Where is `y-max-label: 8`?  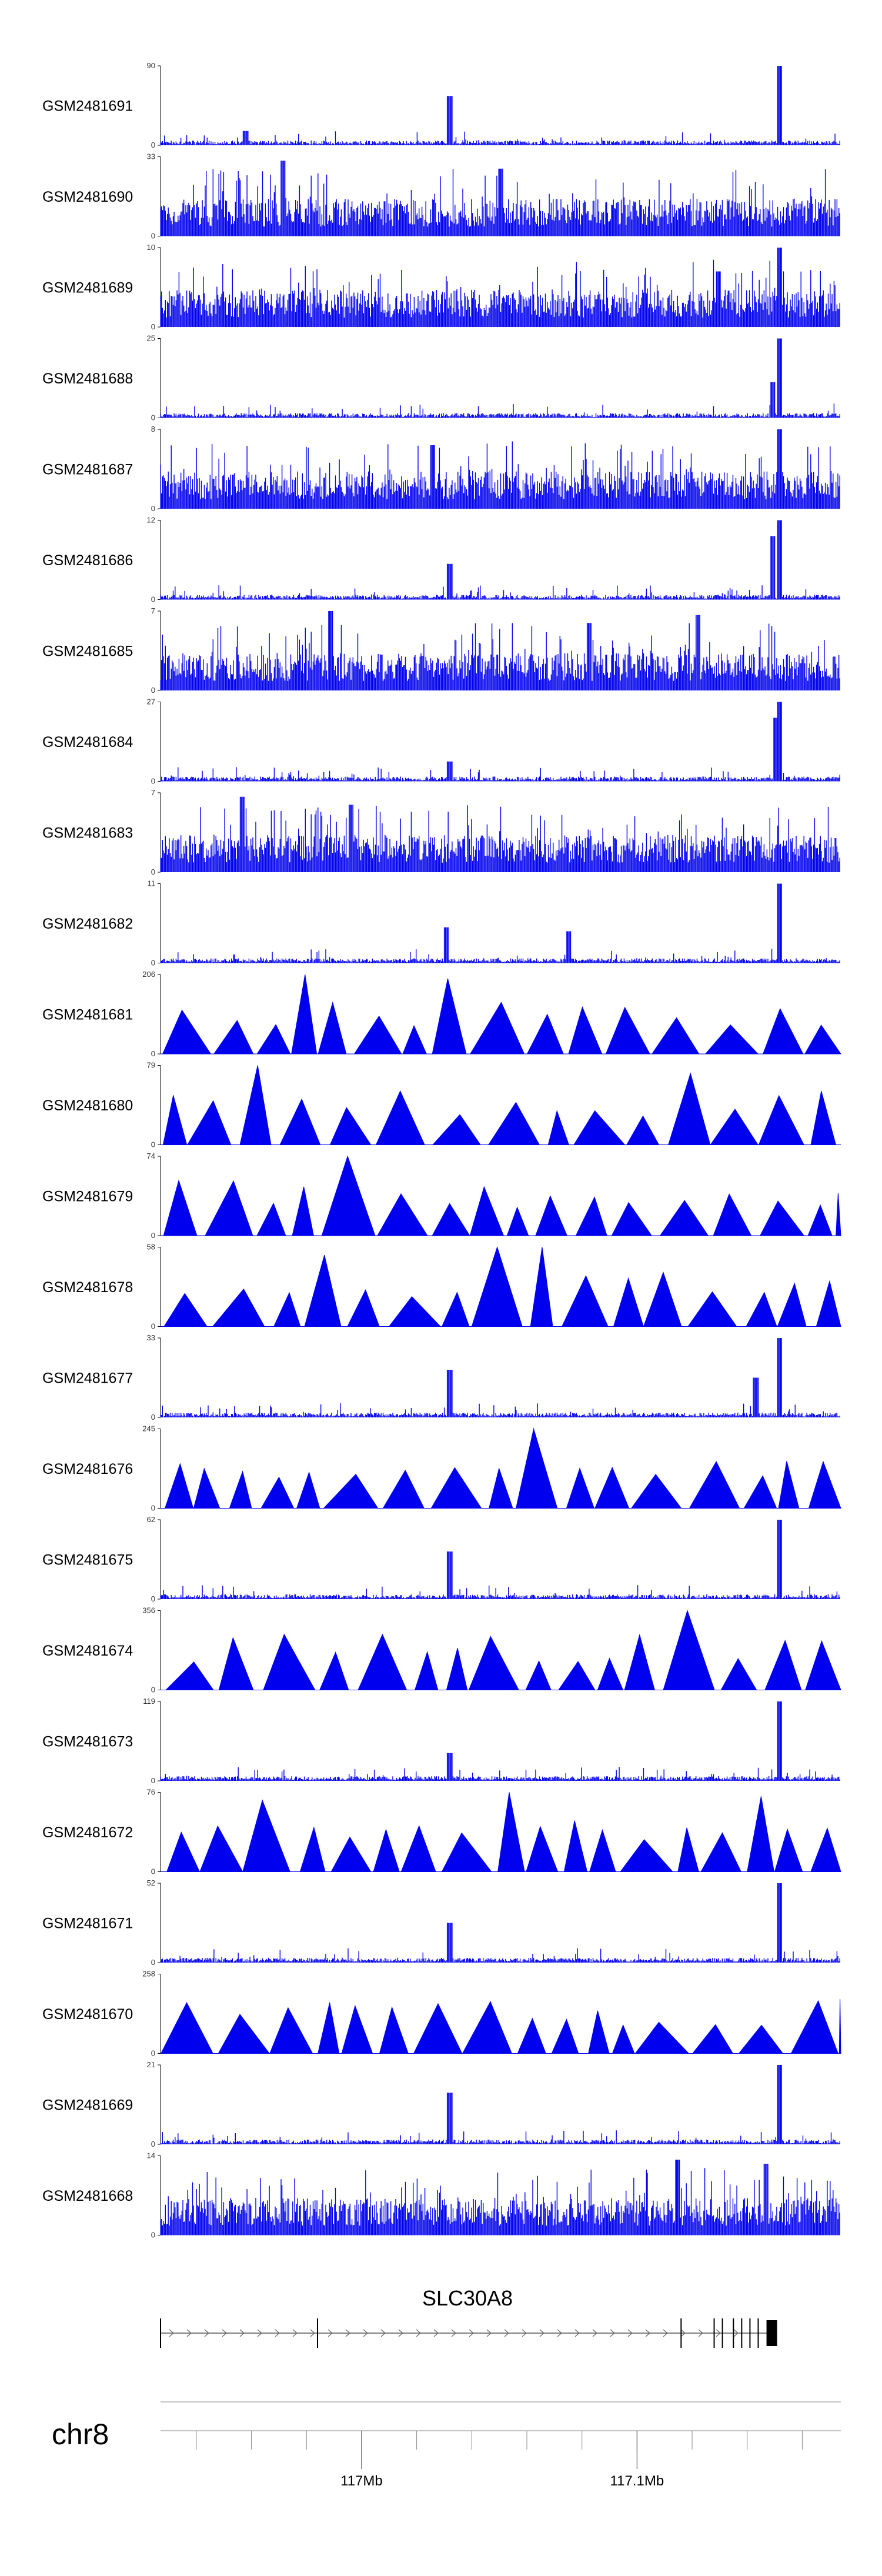
y-max-label: 8 is located at coordinates (153, 429).